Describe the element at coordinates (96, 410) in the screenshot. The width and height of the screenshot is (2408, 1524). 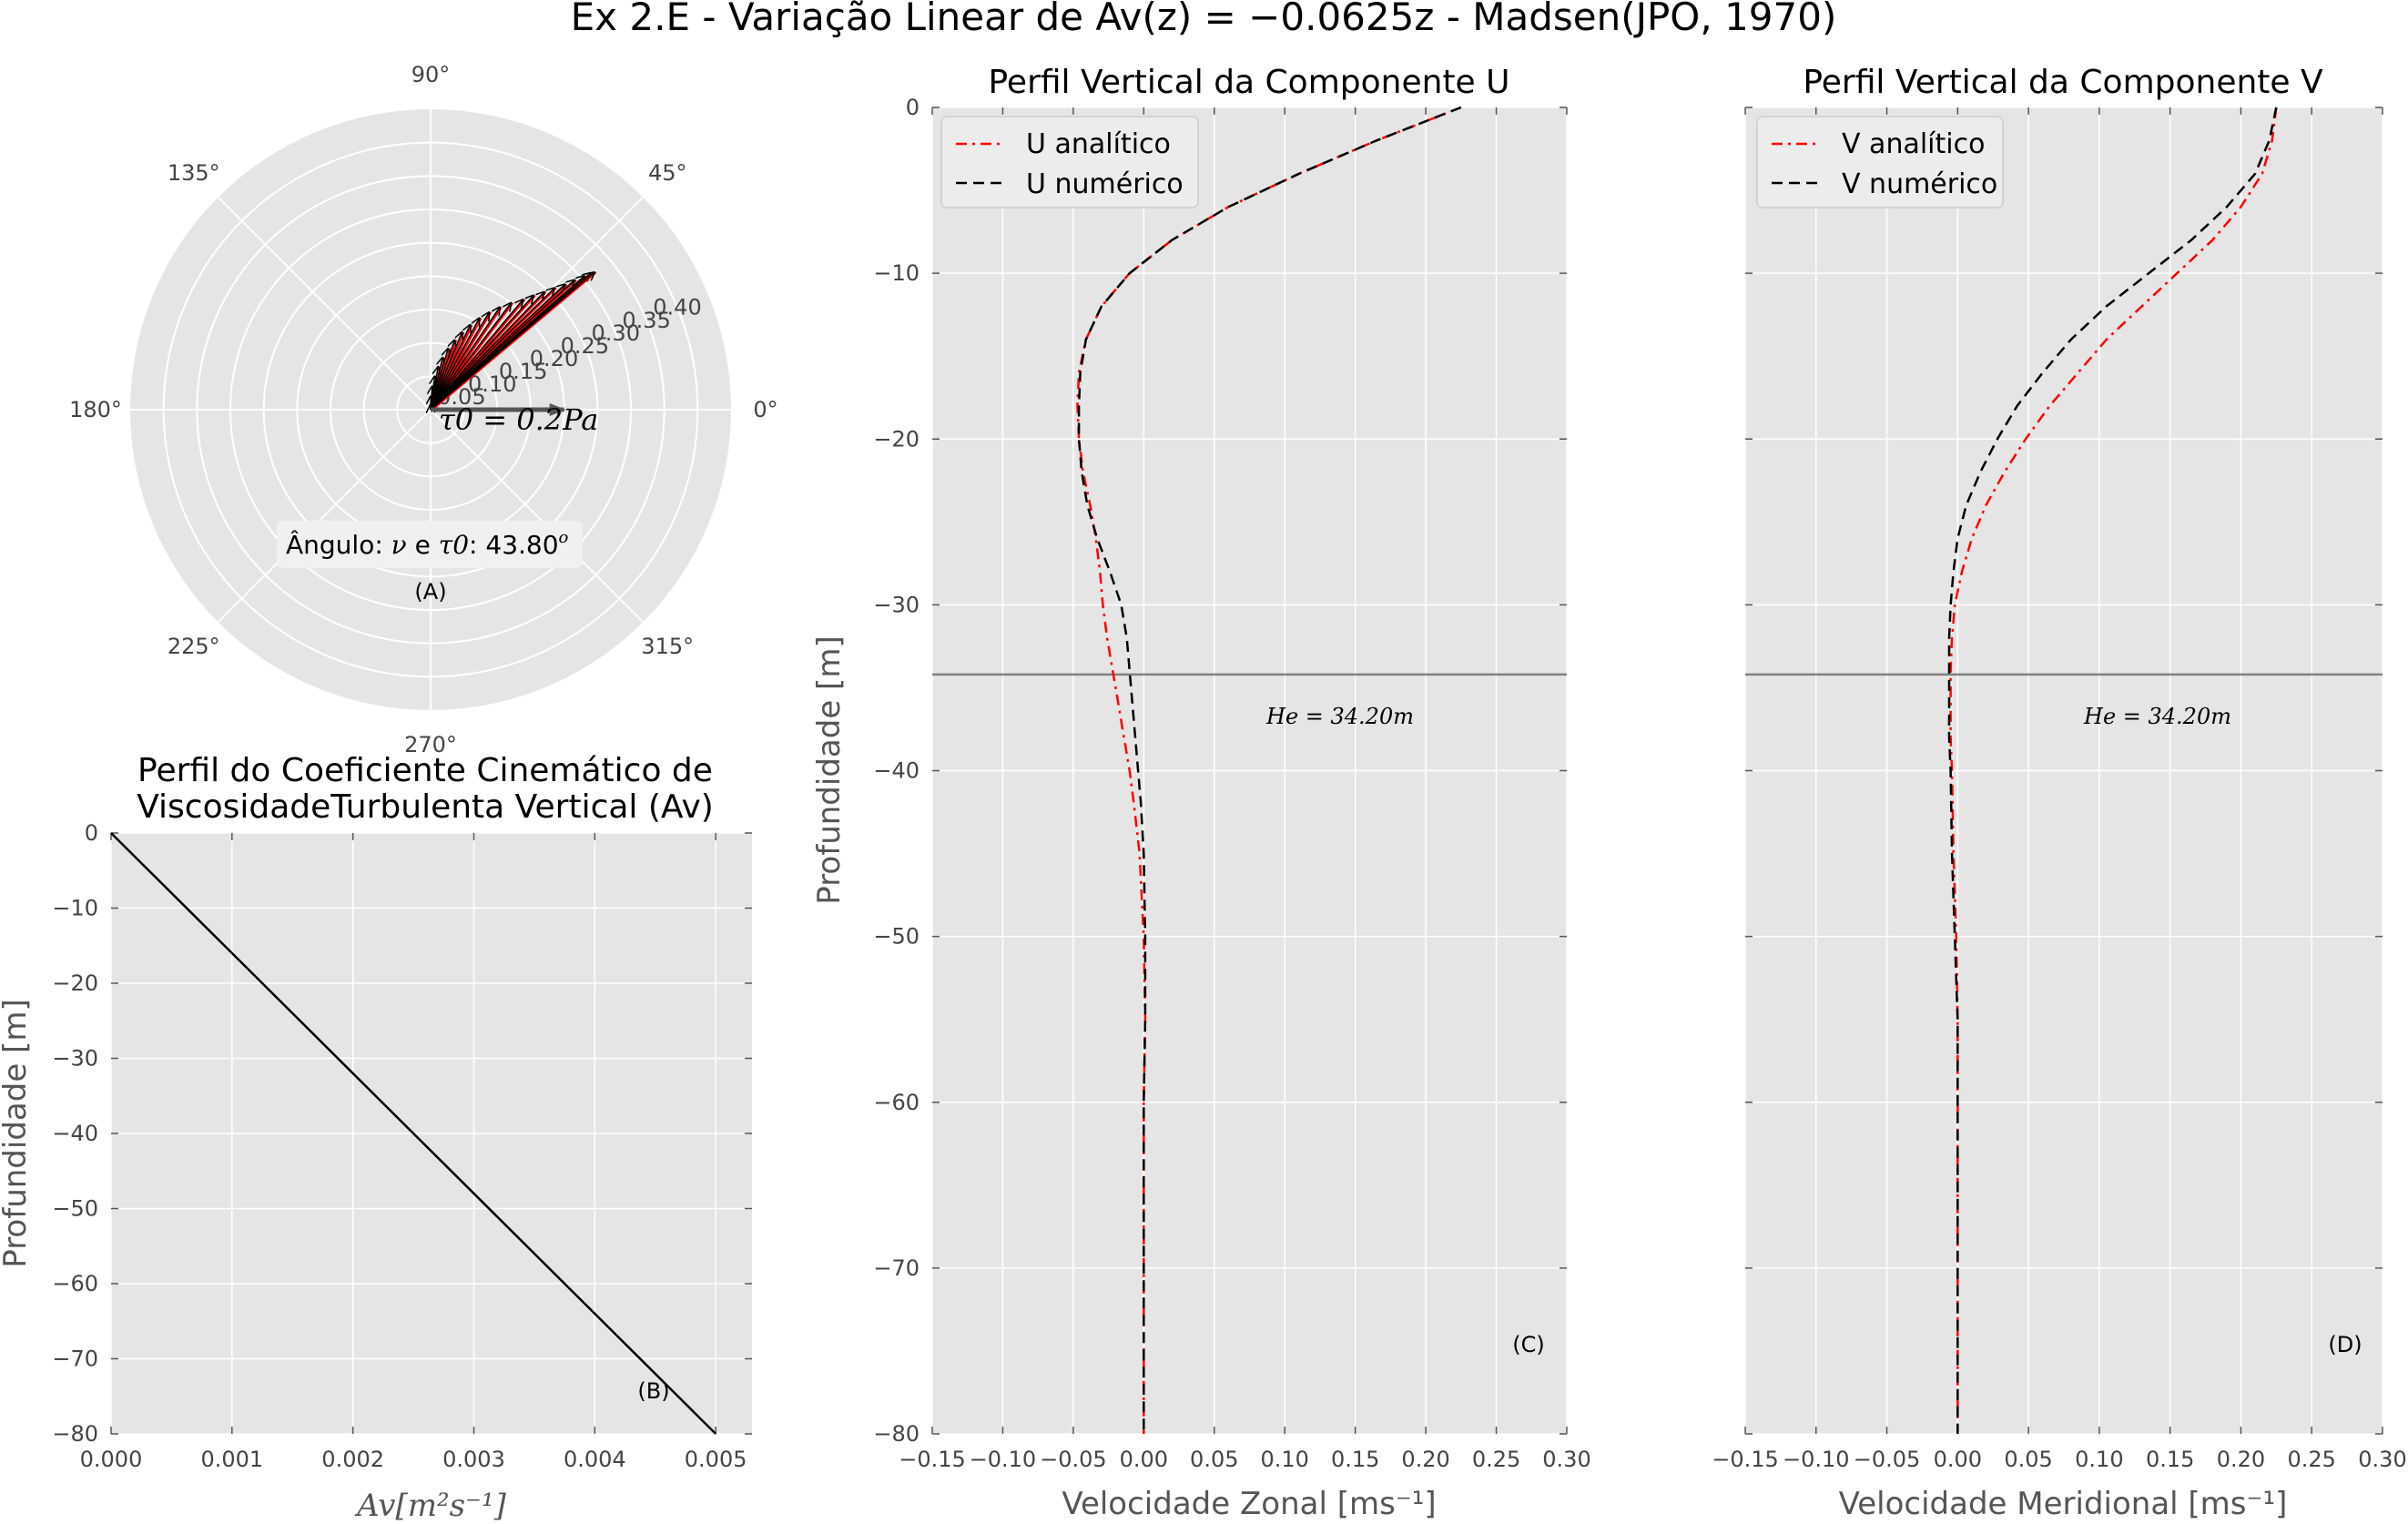
I see `polar-angle-tick-label: 180°` at that location.